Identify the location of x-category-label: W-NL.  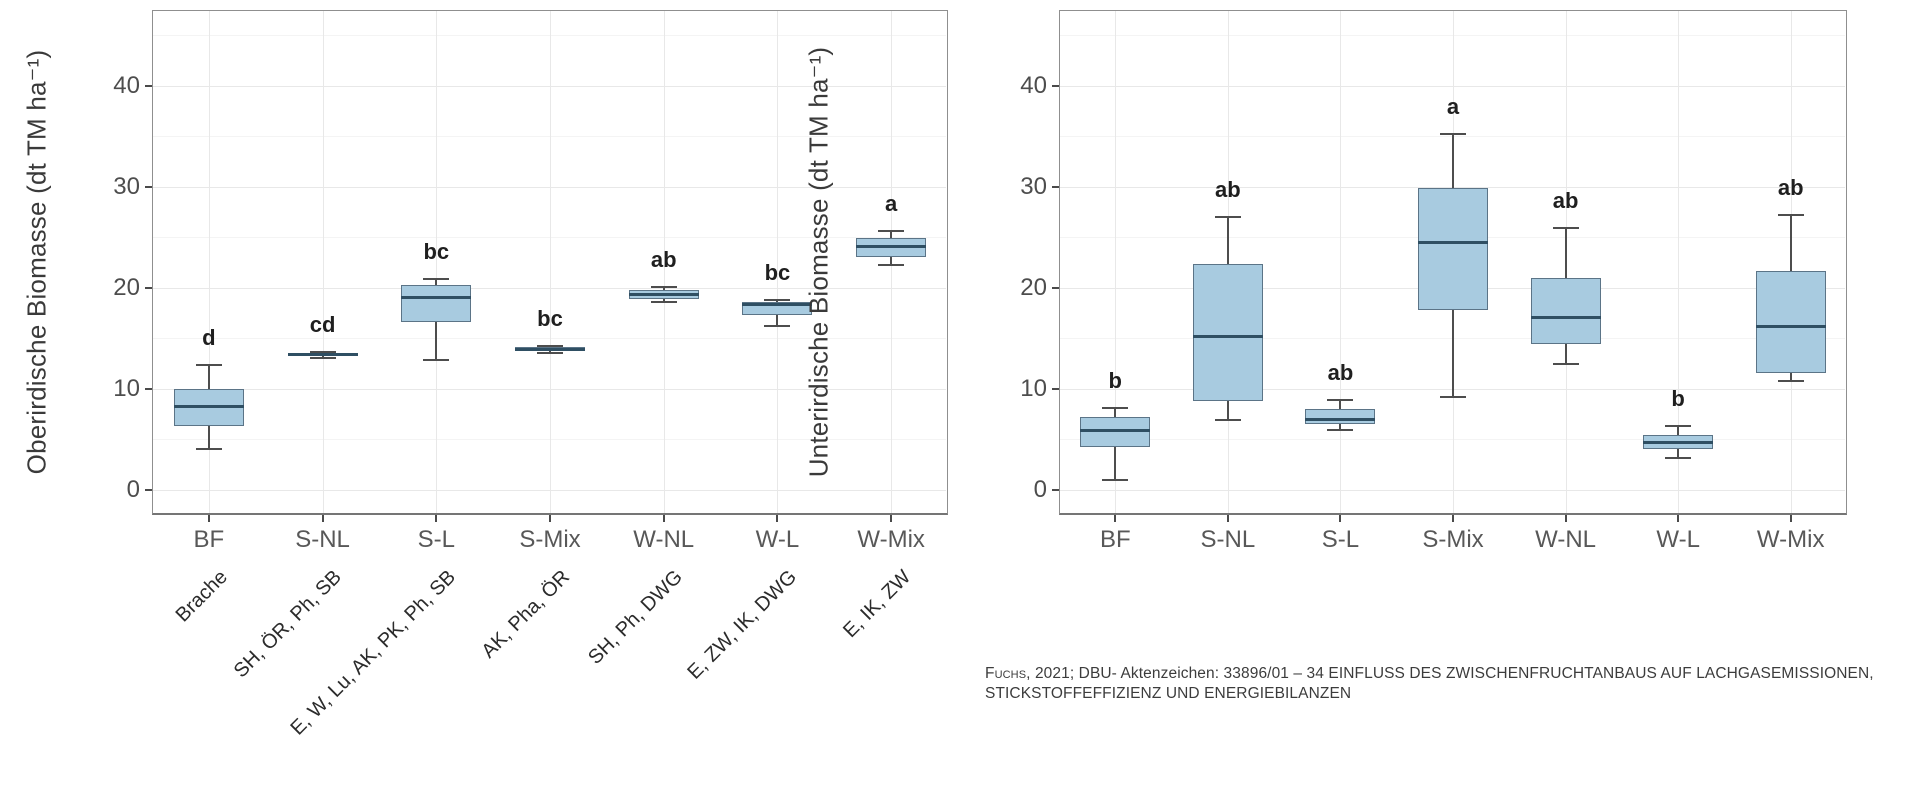
(664, 539).